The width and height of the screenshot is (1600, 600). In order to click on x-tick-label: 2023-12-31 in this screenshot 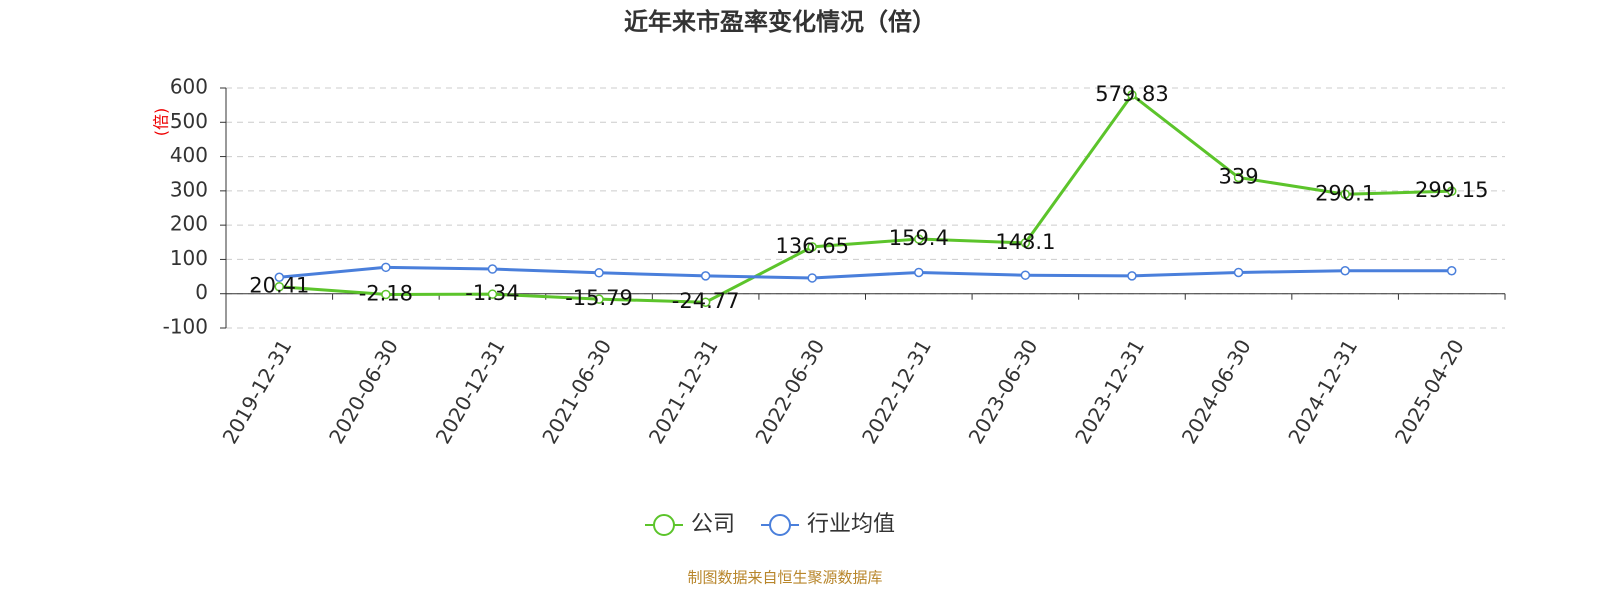, I will do `click(1109, 391)`.